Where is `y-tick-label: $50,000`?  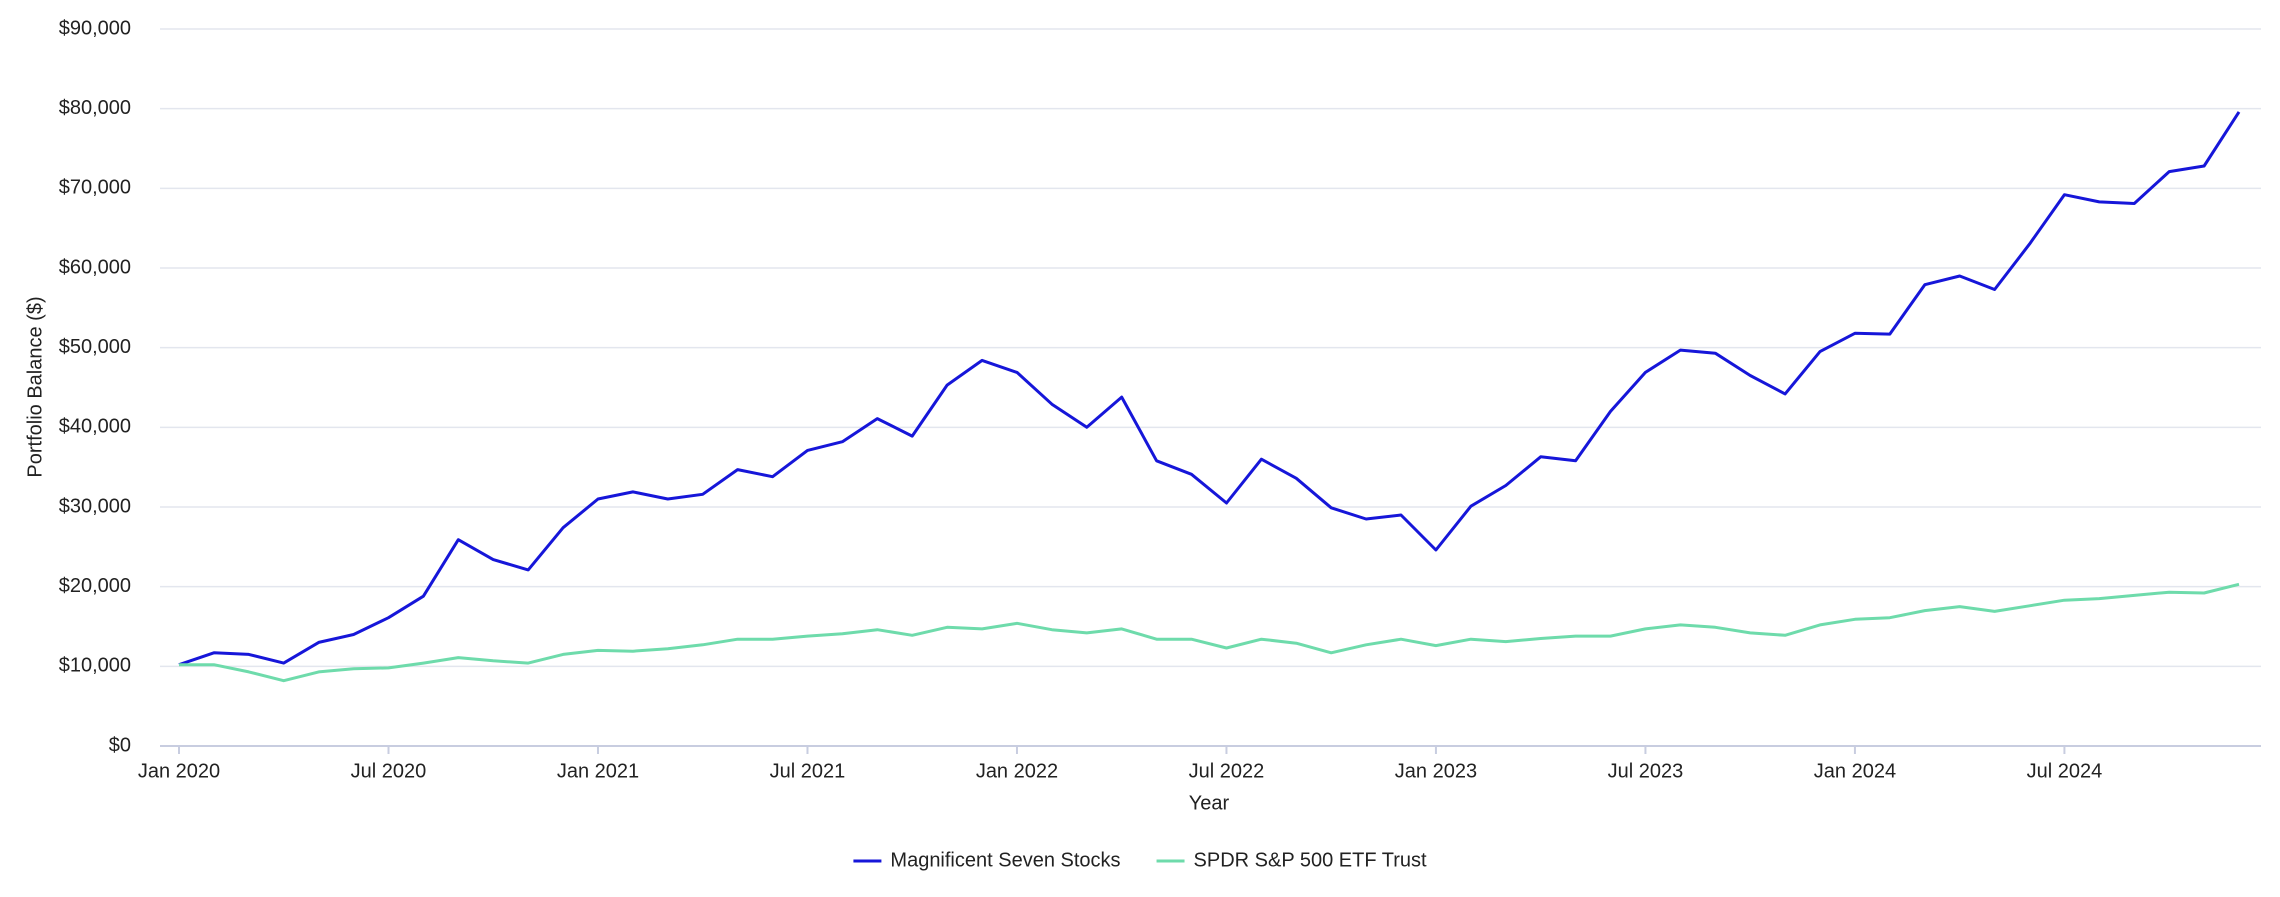
y-tick-label: $50,000 is located at coordinates (95, 347).